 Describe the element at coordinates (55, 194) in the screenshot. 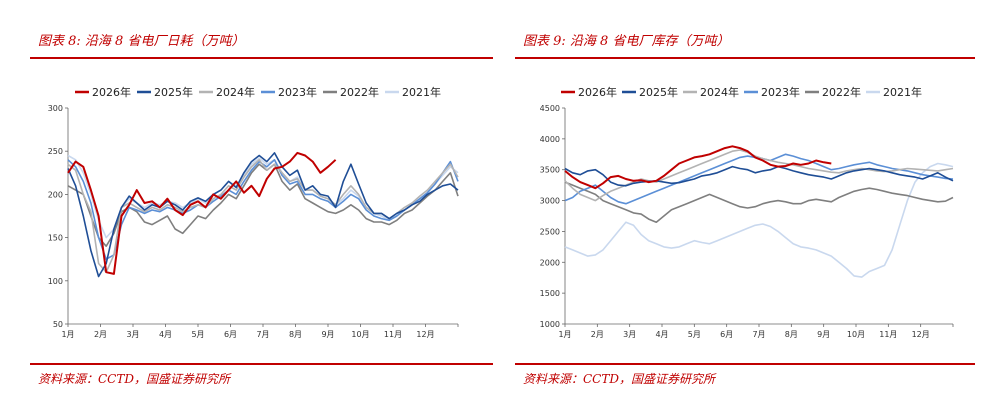

I see `y-tick-label: 200` at that location.